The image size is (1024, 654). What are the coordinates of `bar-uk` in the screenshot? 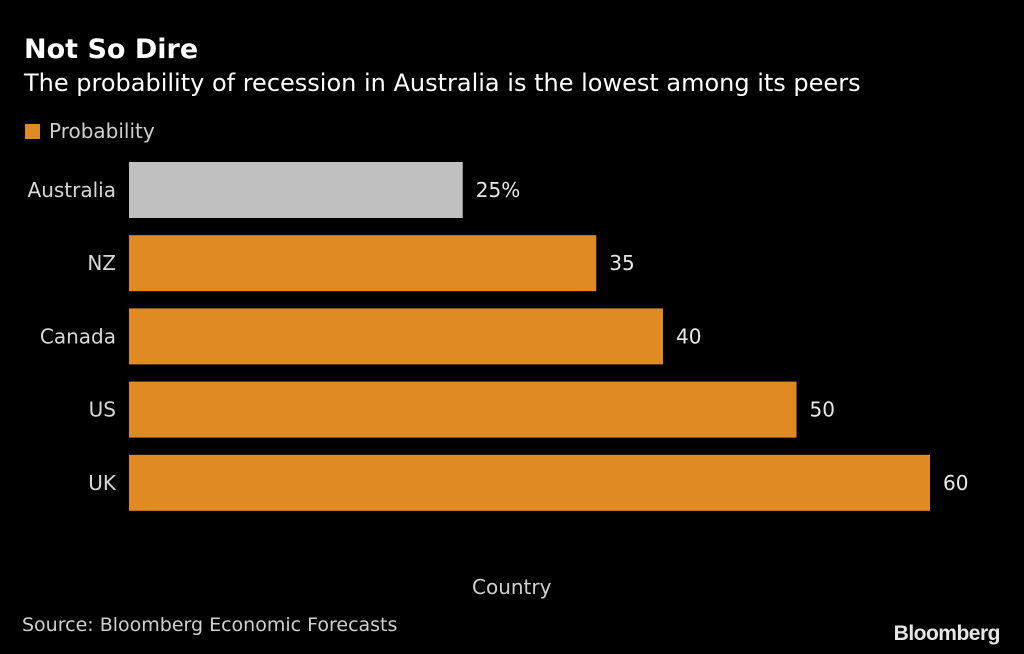 It's located at (529, 482).